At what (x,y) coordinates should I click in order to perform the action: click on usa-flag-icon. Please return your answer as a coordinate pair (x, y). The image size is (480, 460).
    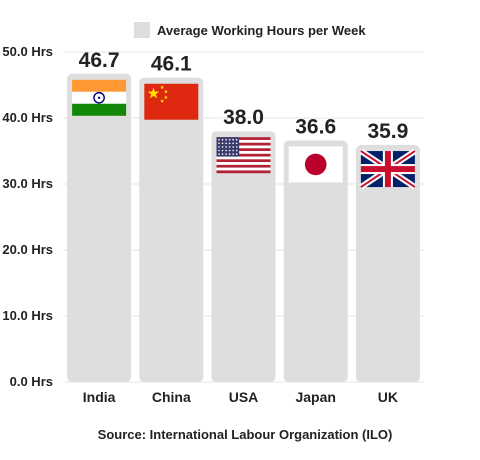
    Looking at the image, I should click on (243, 155).